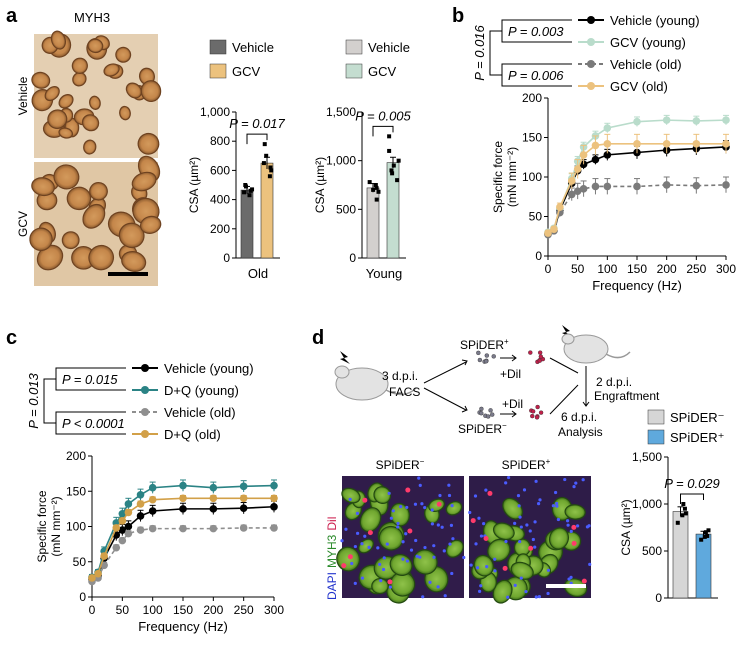 Image resolution: width=756 pixels, height=653 pixels. I want to click on x-tick-label: 300, so click(274, 610).